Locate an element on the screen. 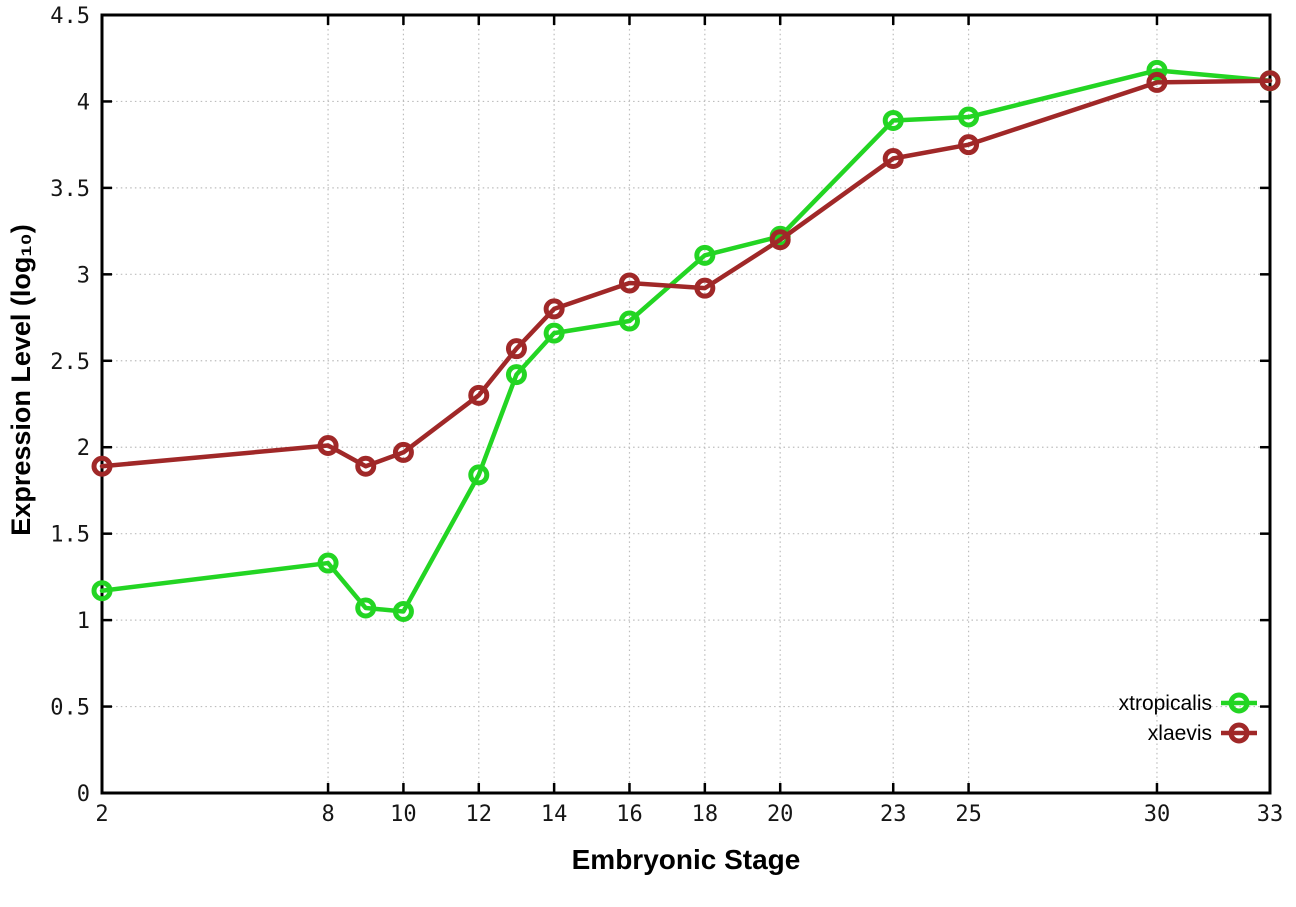  x-tick-label: 25 is located at coordinates (968, 814).